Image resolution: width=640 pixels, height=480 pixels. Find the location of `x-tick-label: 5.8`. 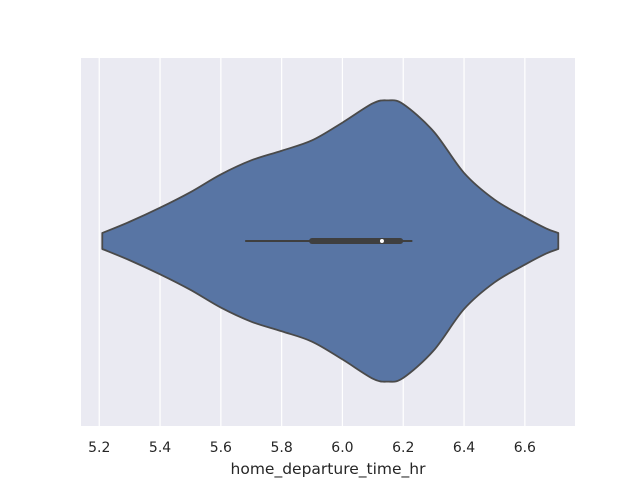

x-tick-label: 5.8 is located at coordinates (282, 448).